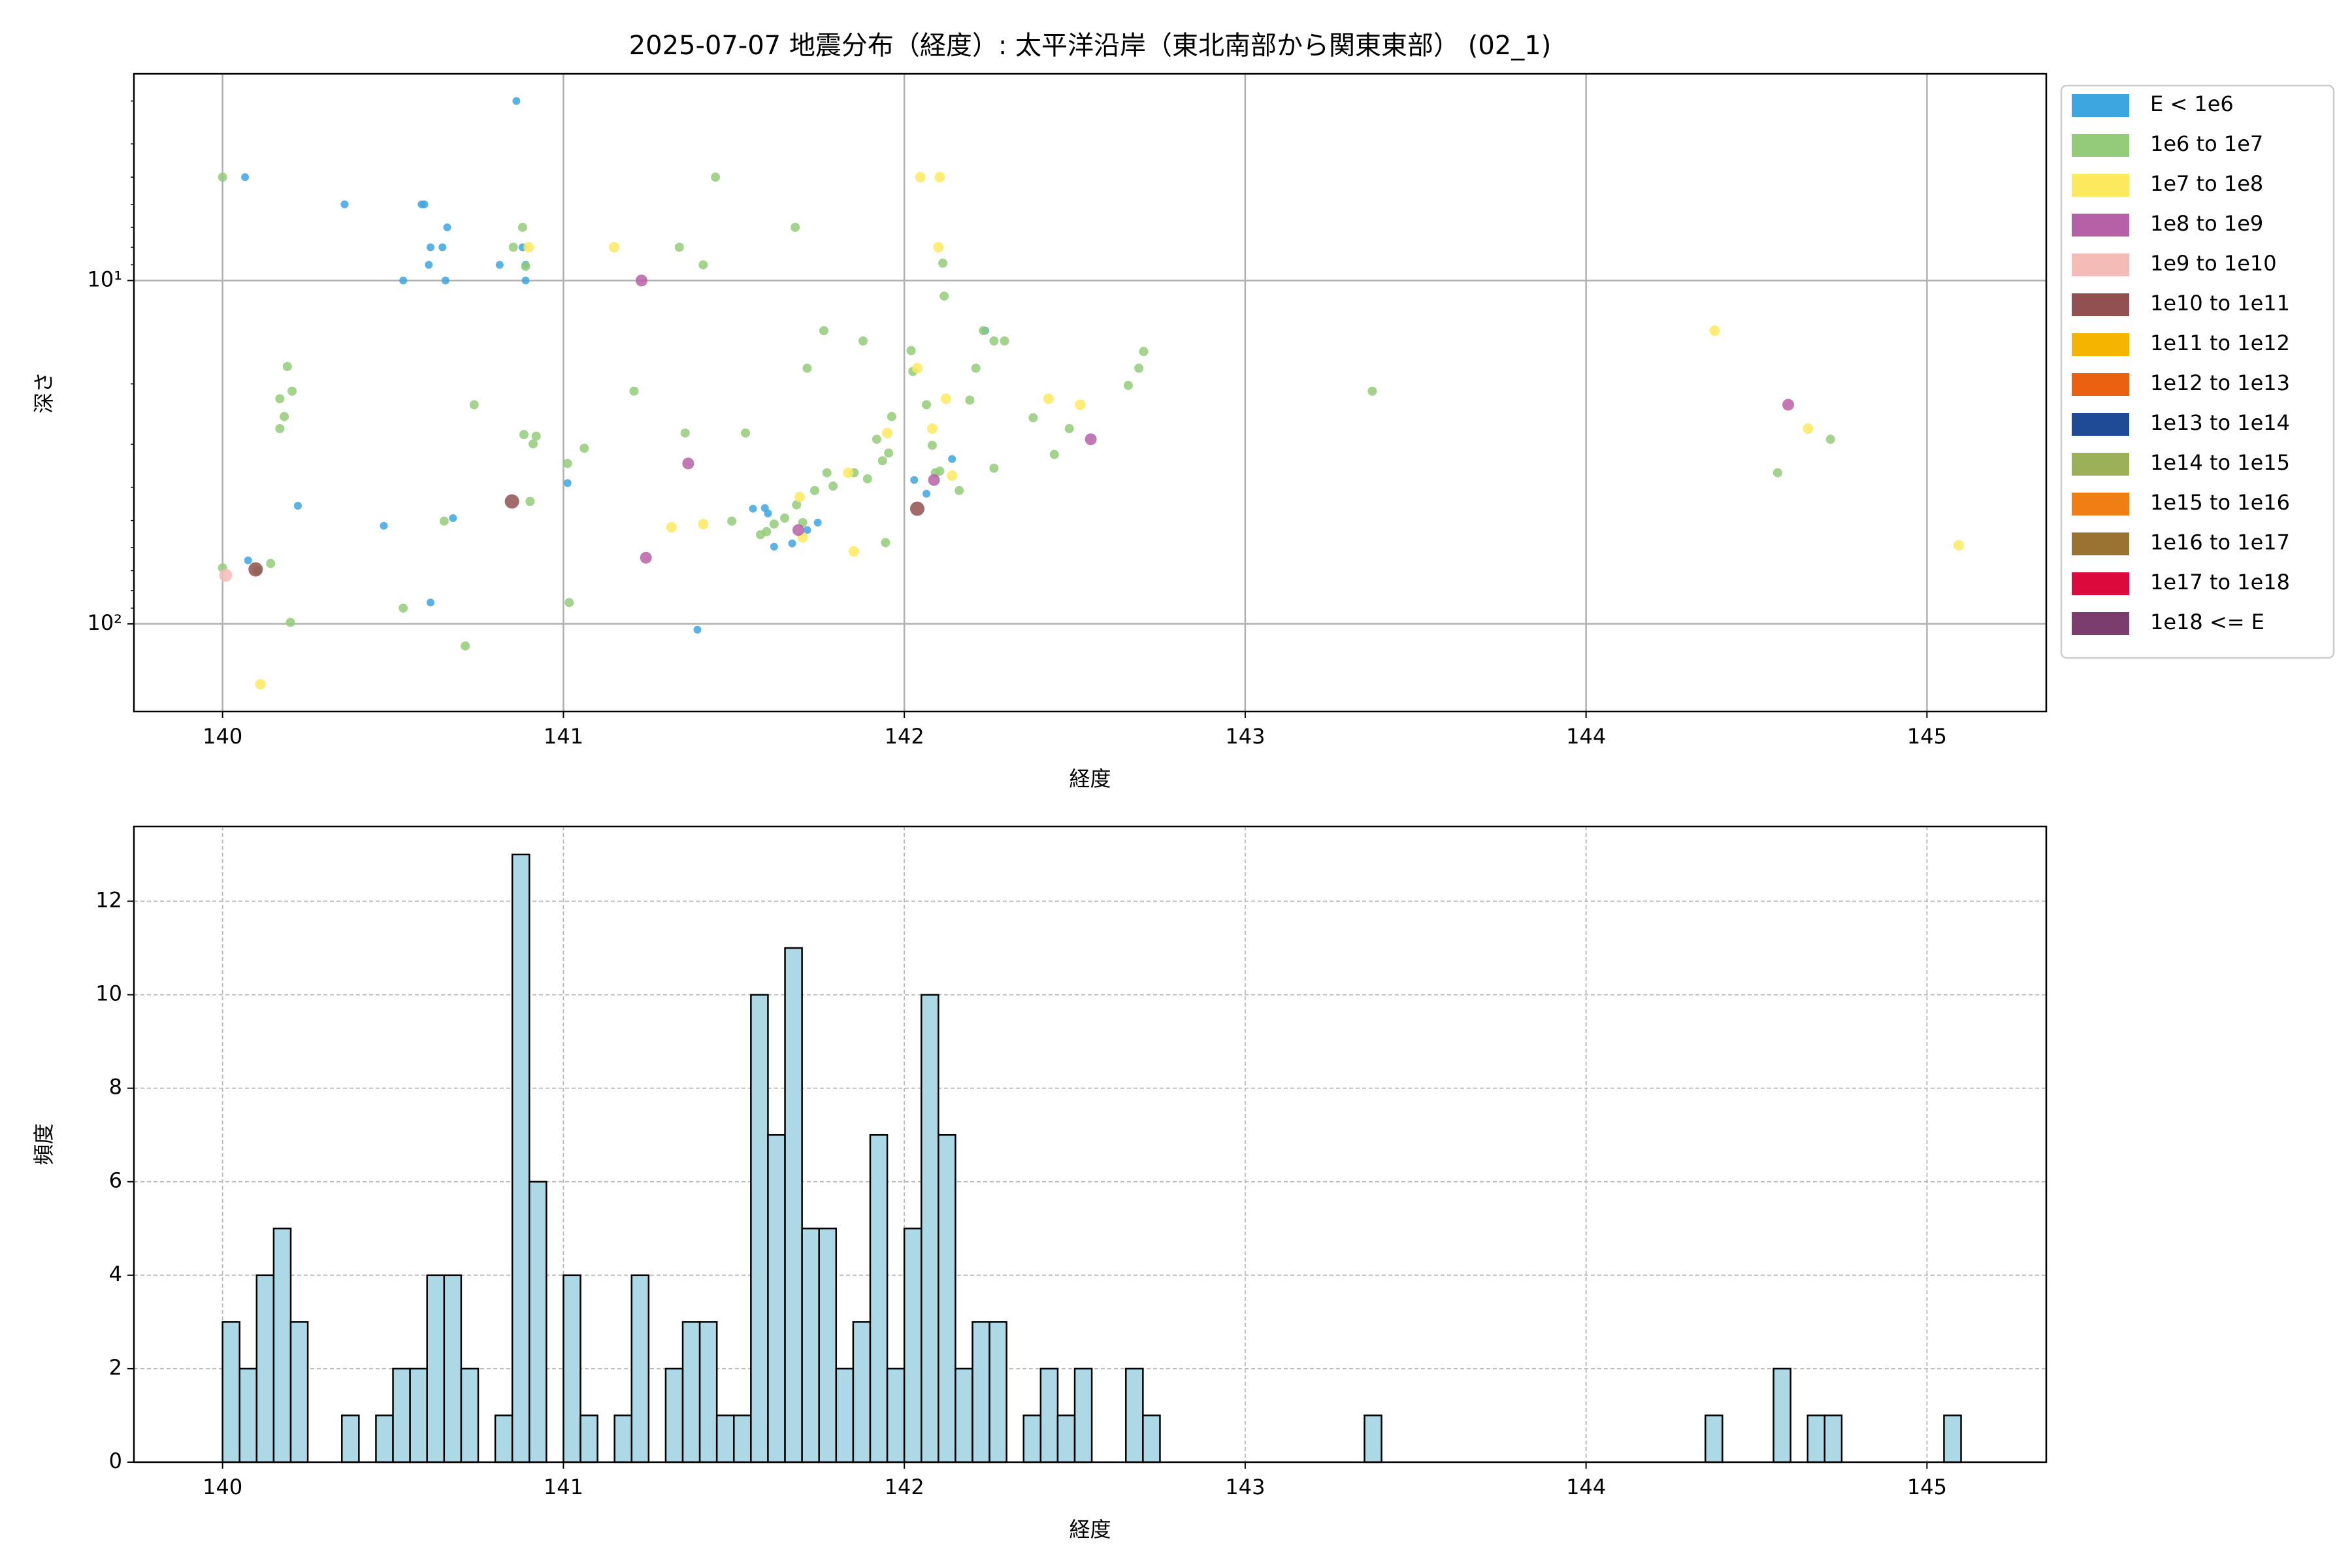 The image size is (2352, 1568). Describe the element at coordinates (1586, 1487) in the screenshot. I see `x-tick-label: 144` at that location.